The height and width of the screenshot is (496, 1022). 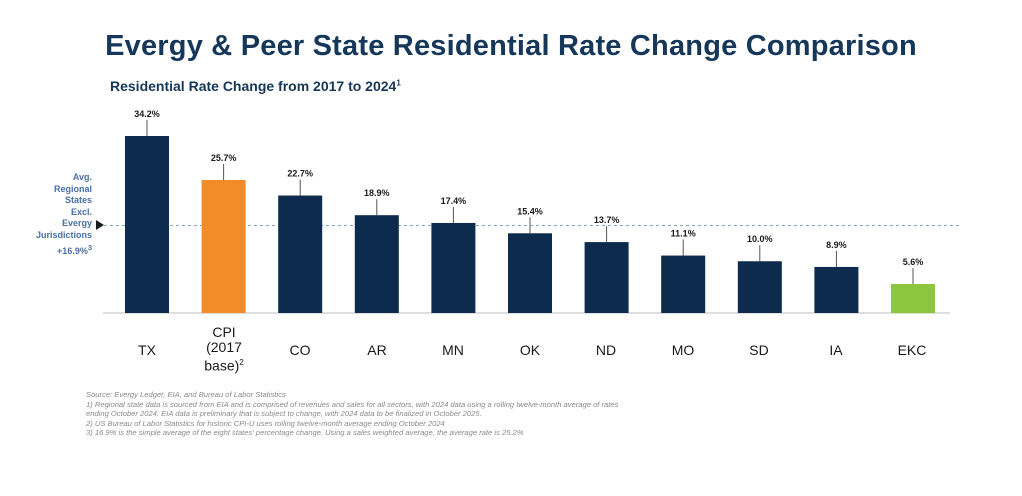 I want to click on category-label-sd: SD, so click(x=759, y=350).